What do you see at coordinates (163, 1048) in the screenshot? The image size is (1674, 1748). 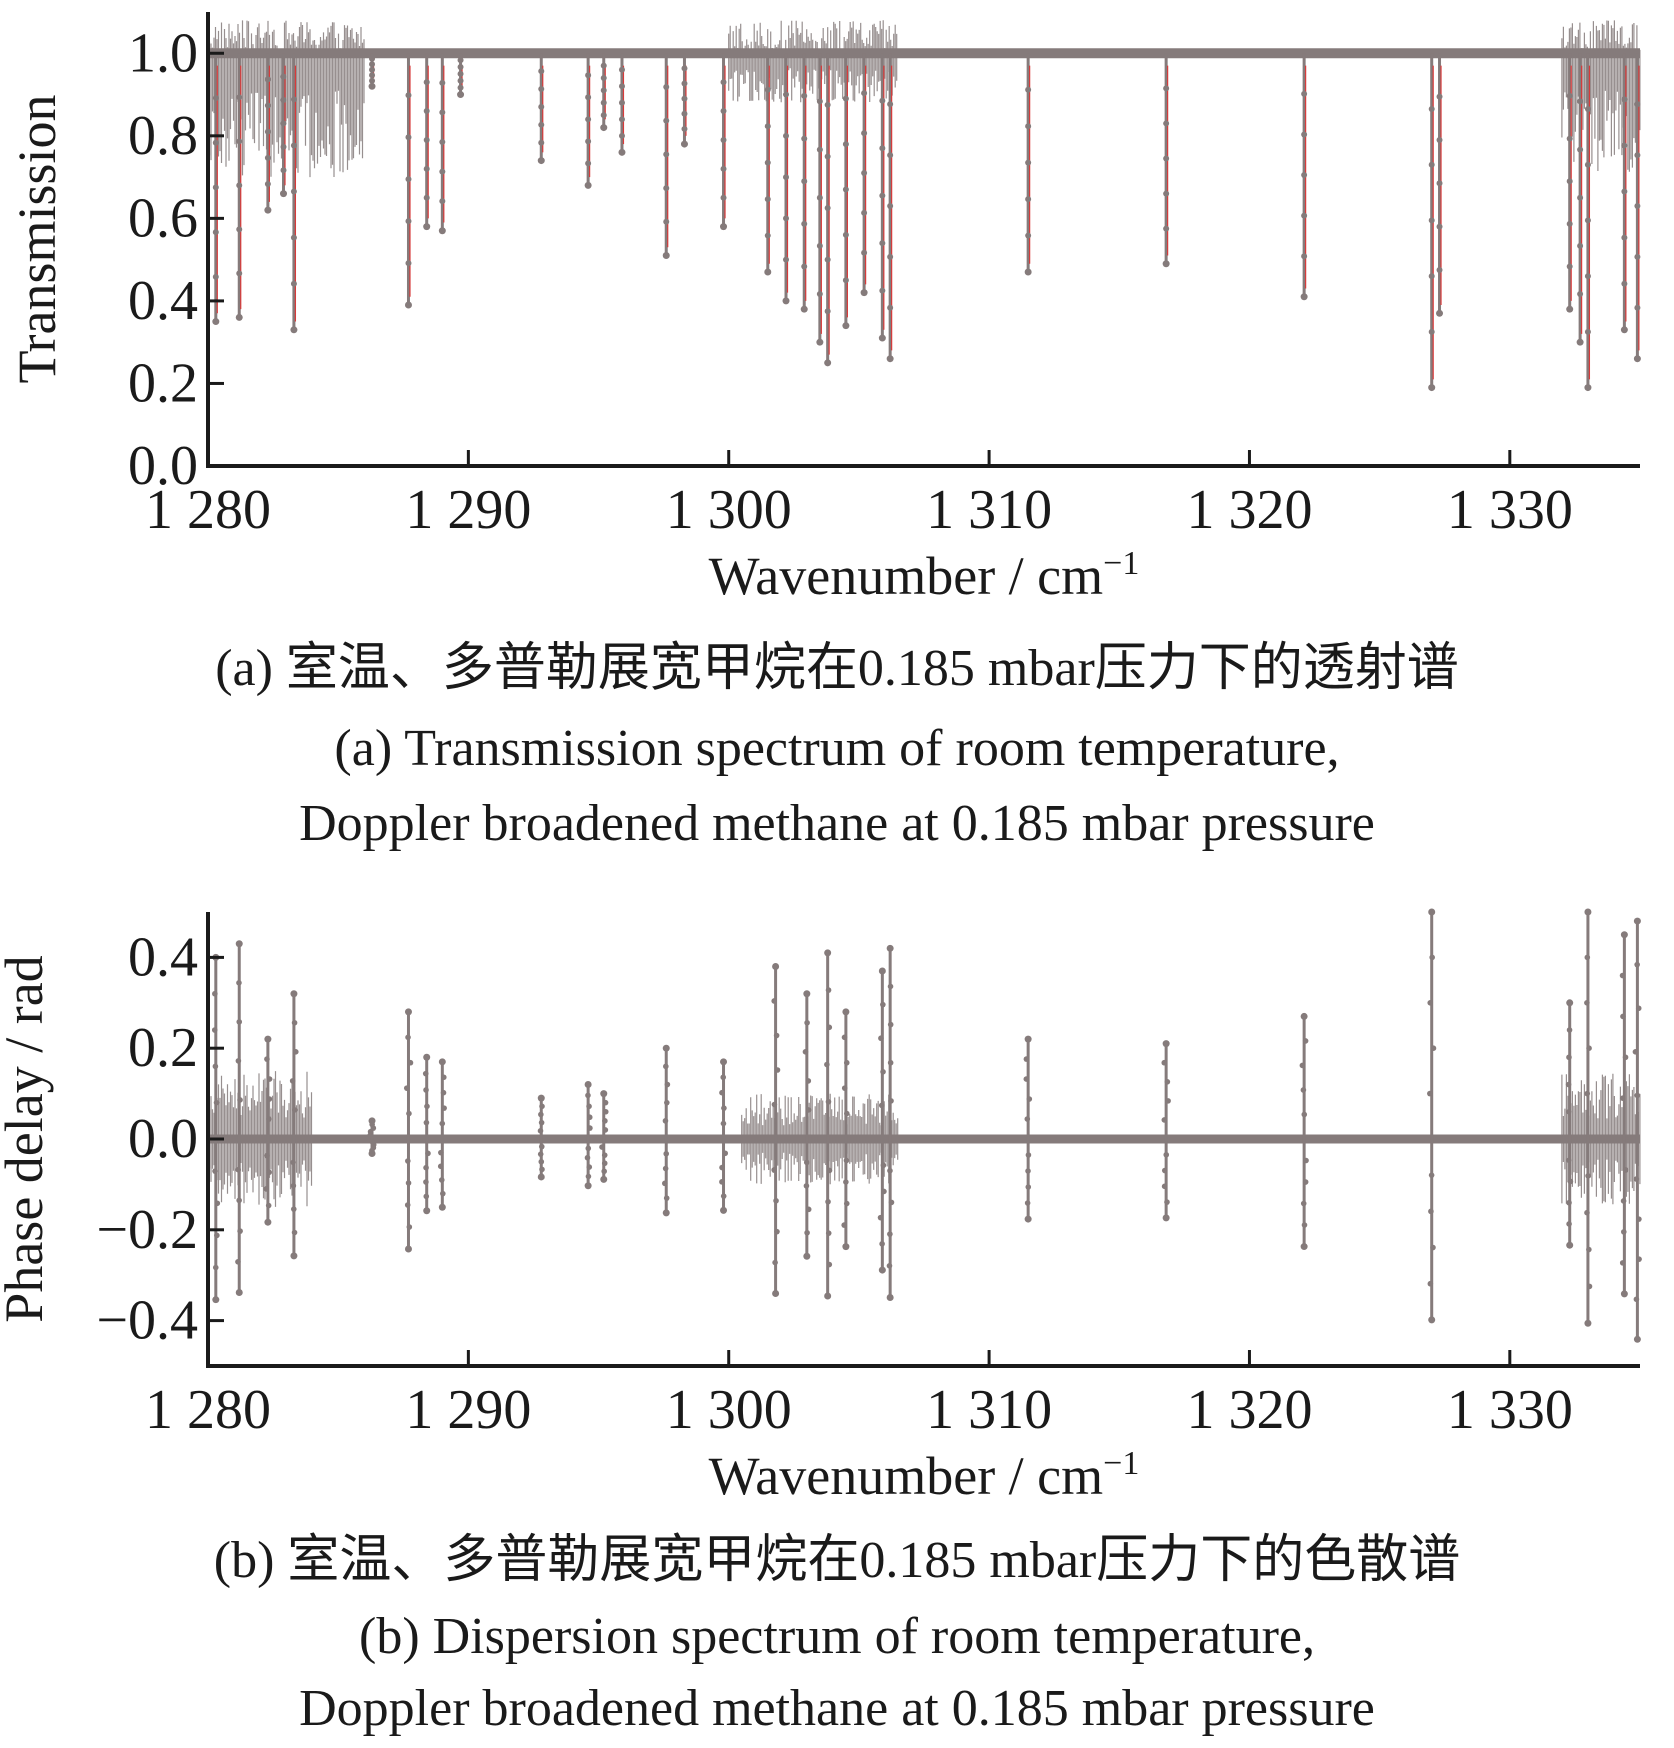 I see `y-tick-label: 0.2` at bounding box center [163, 1048].